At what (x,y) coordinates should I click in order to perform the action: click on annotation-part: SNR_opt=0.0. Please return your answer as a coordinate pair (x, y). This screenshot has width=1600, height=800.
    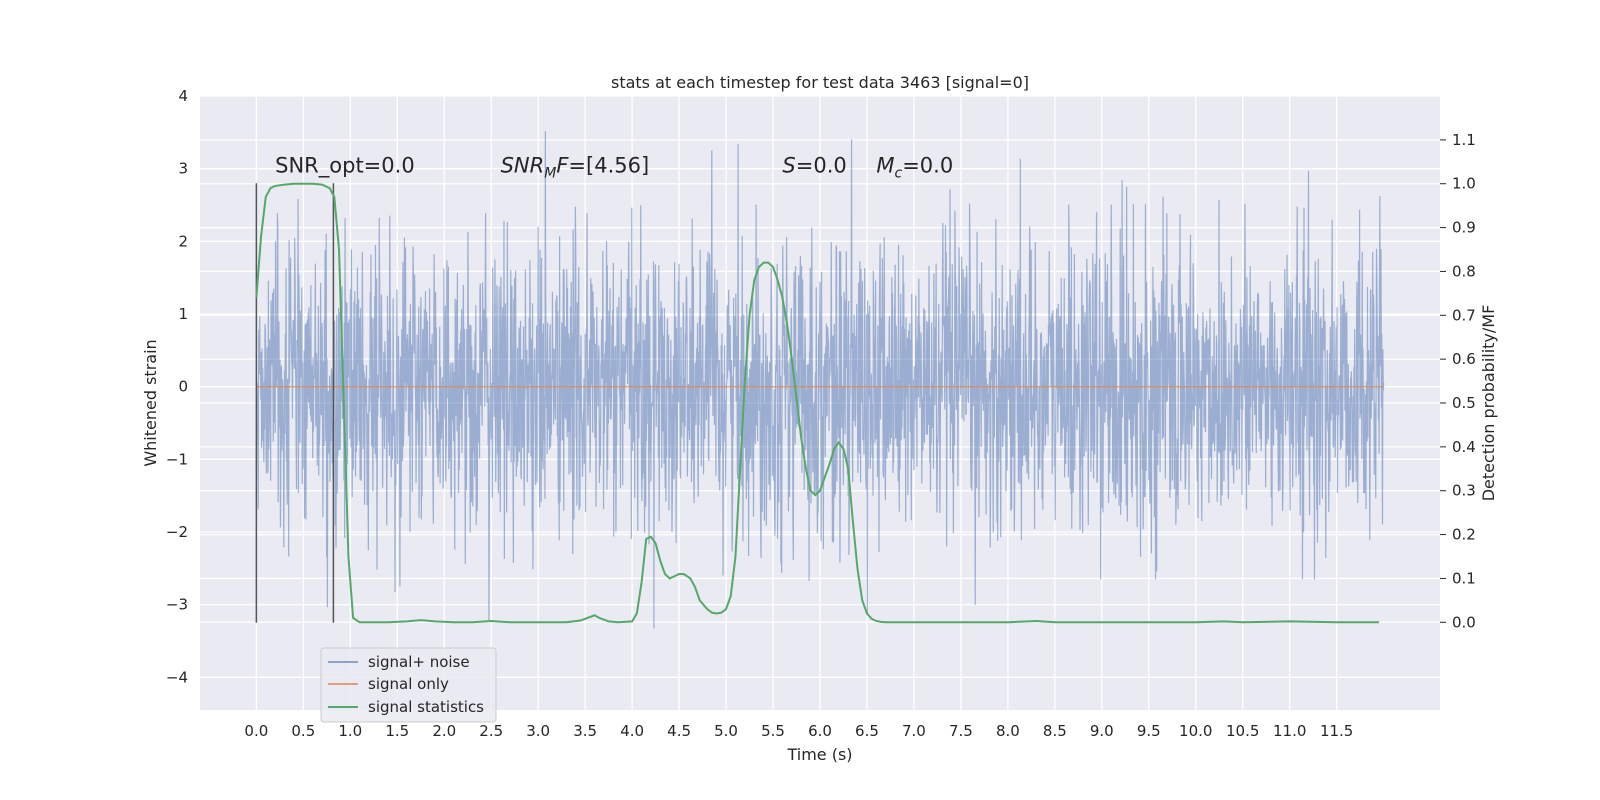
    Looking at the image, I should click on (345, 165).